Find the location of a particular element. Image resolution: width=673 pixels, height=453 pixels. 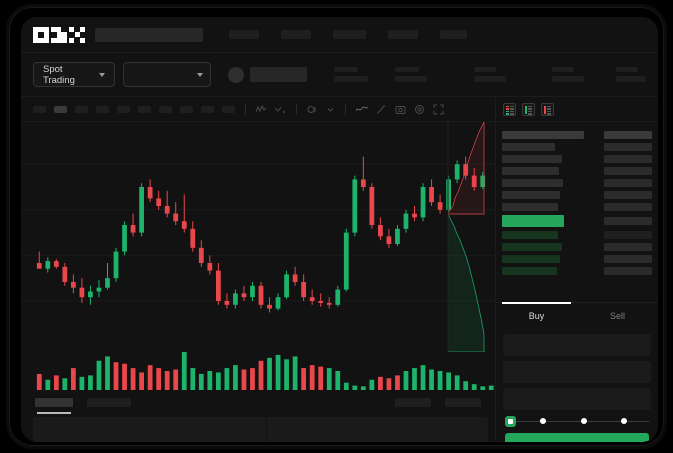

line-chart-icon is located at coordinates (362, 109).